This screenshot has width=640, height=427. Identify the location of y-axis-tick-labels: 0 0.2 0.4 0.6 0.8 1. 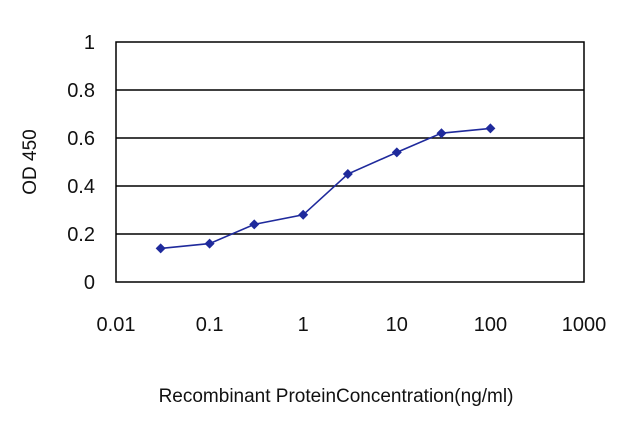
(81, 163).